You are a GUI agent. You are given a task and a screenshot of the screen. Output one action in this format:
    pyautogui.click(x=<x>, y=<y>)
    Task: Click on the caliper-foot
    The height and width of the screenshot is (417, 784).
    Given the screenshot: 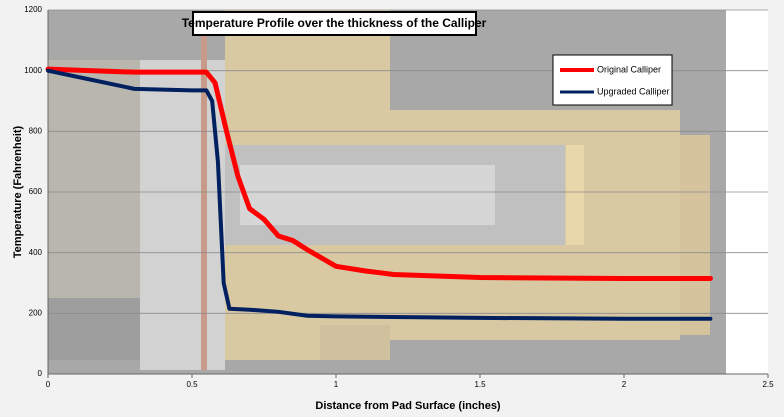 What is the action you would take?
    pyautogui.click(x=355, y=342)
    